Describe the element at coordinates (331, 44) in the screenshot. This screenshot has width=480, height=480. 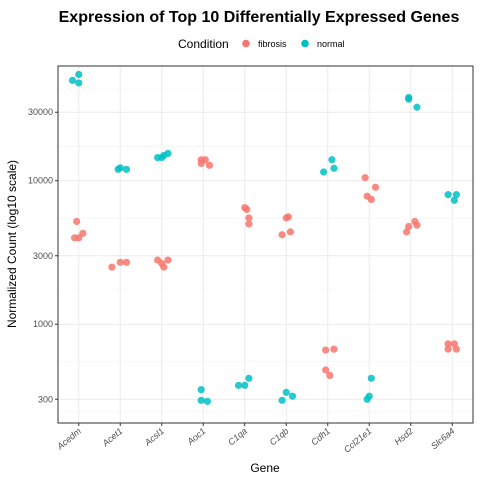
I see `legend-label-normal: normal` at that location.